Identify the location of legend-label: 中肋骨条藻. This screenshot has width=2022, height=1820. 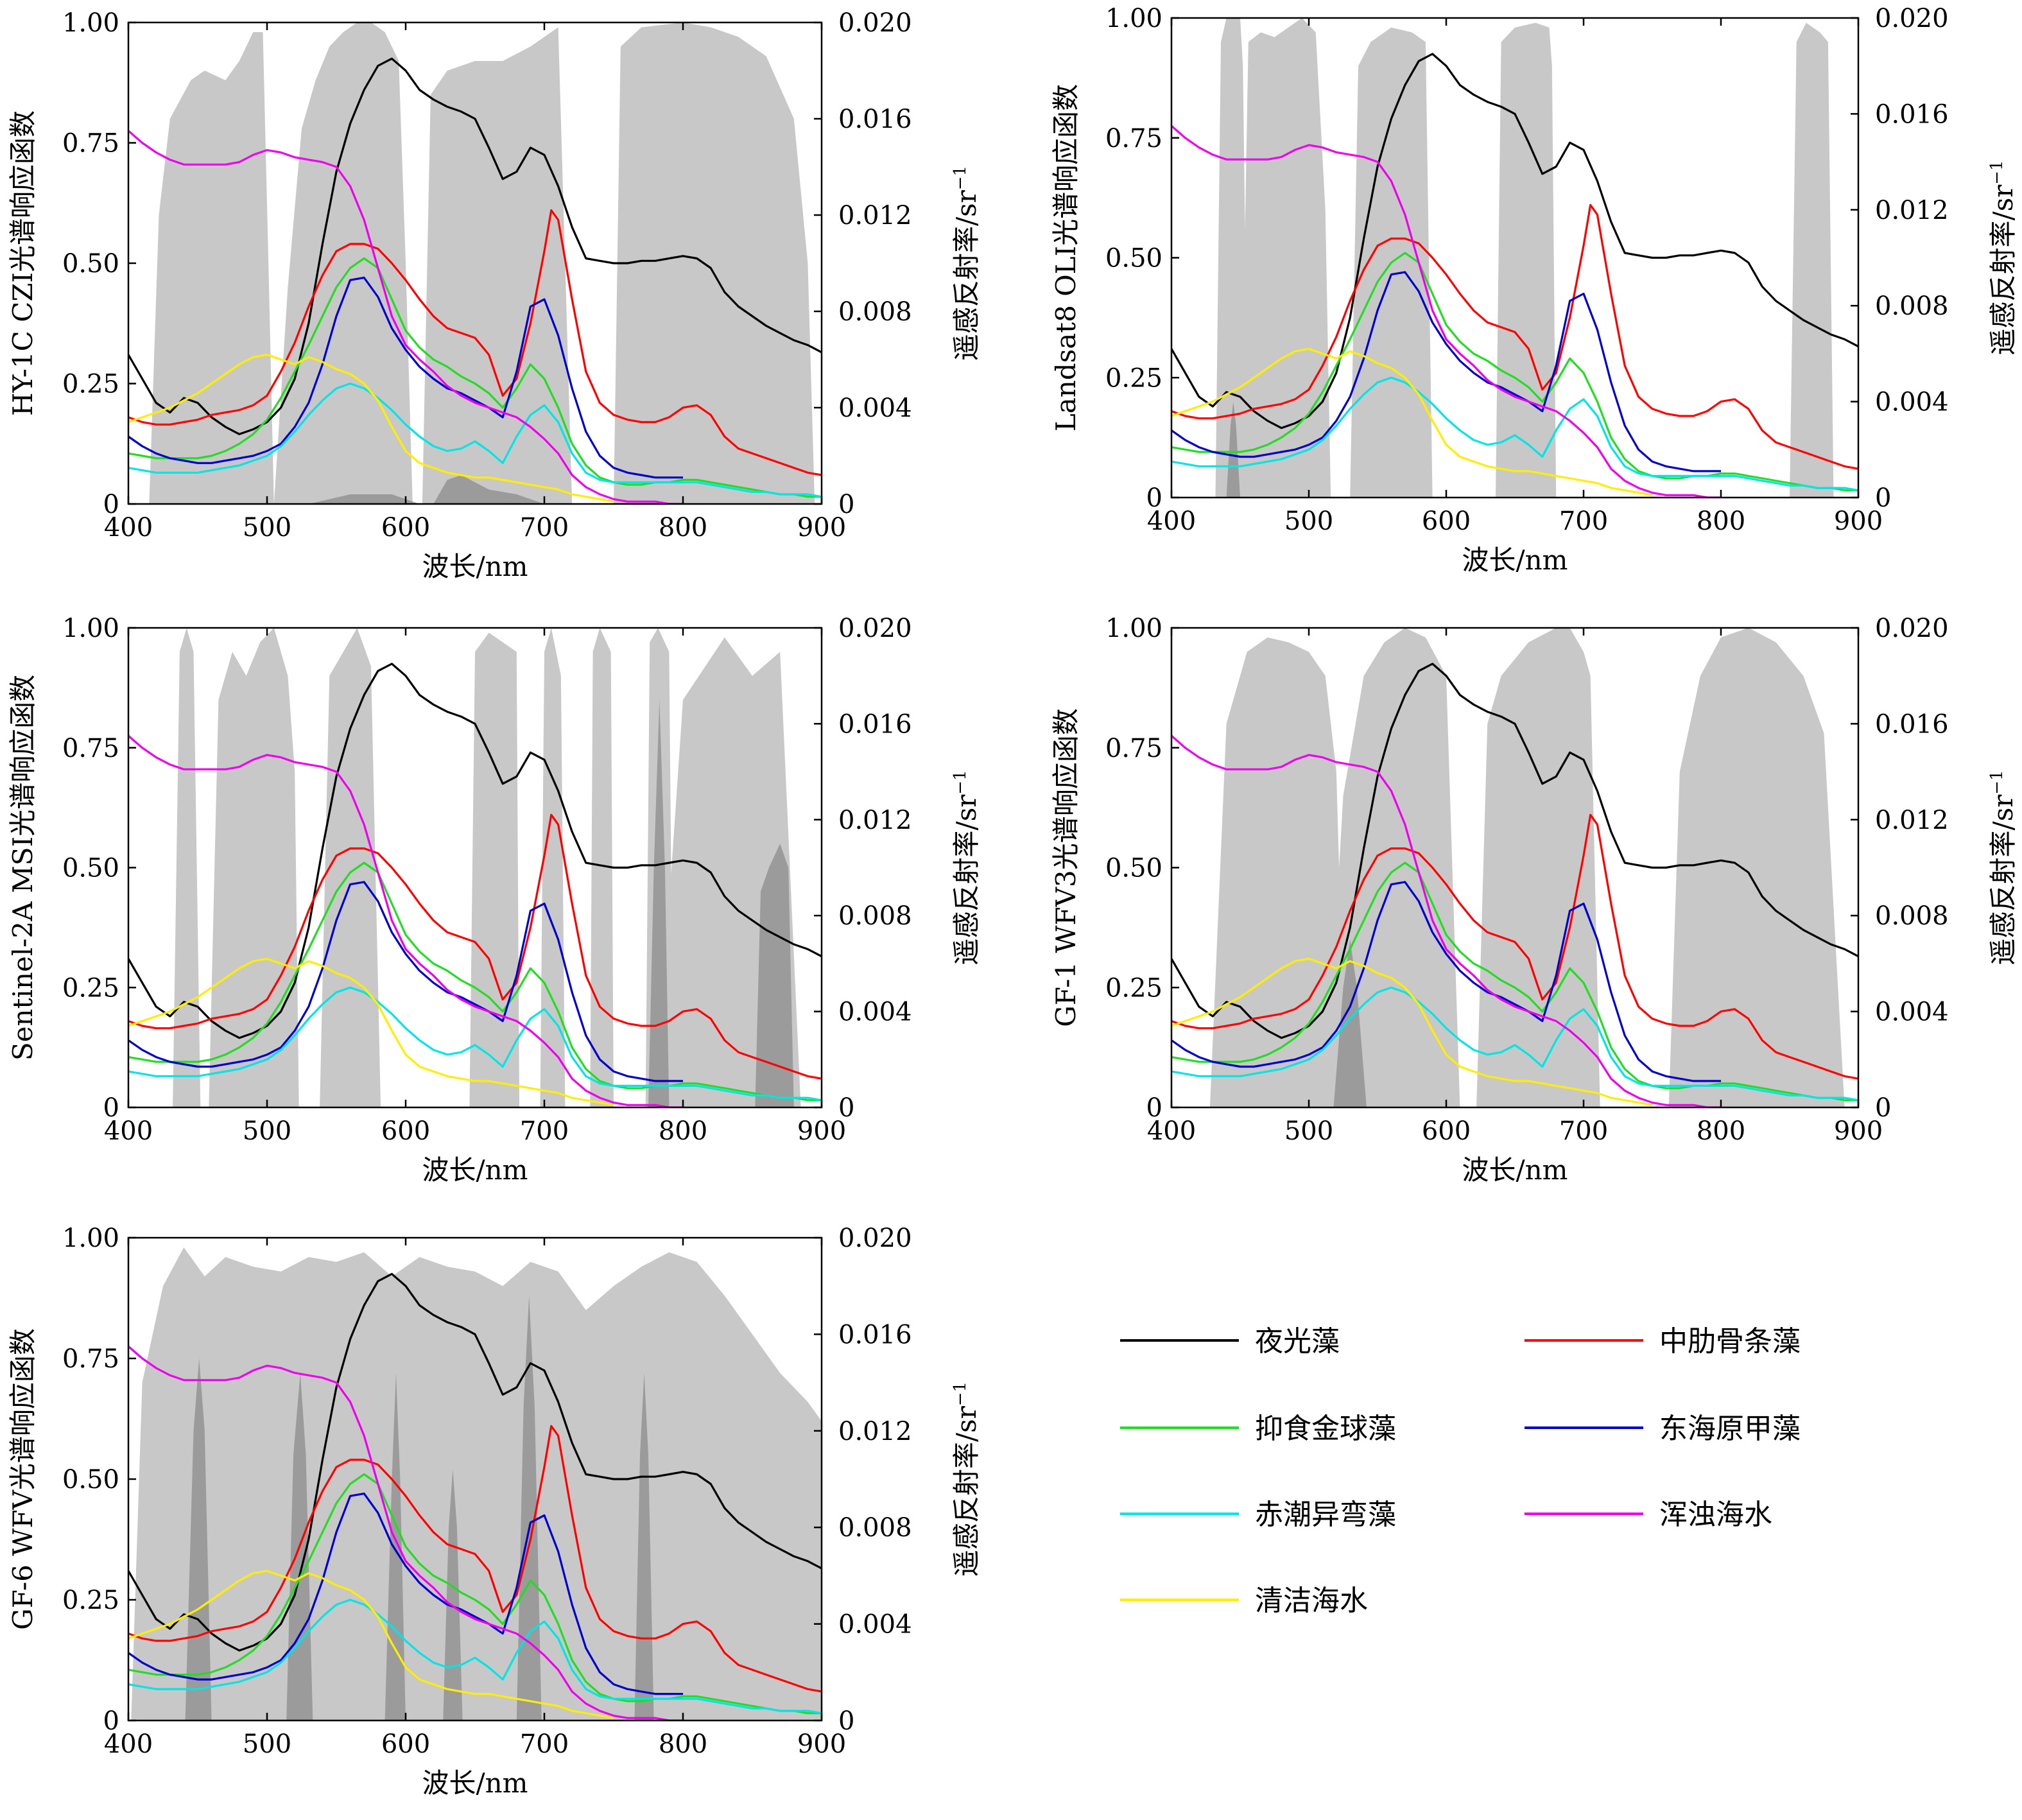
(1730, 1341).